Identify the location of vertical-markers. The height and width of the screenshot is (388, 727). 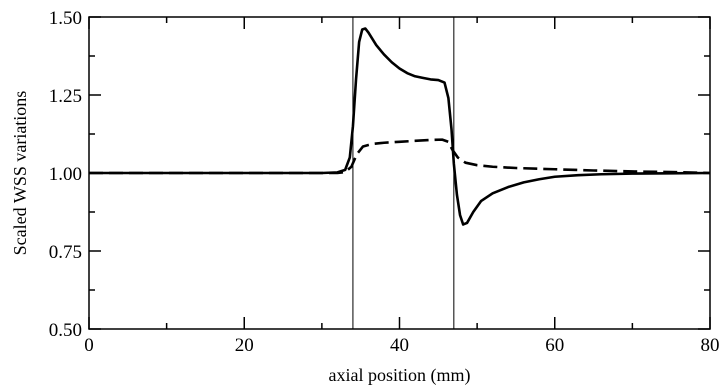
(403, 173).